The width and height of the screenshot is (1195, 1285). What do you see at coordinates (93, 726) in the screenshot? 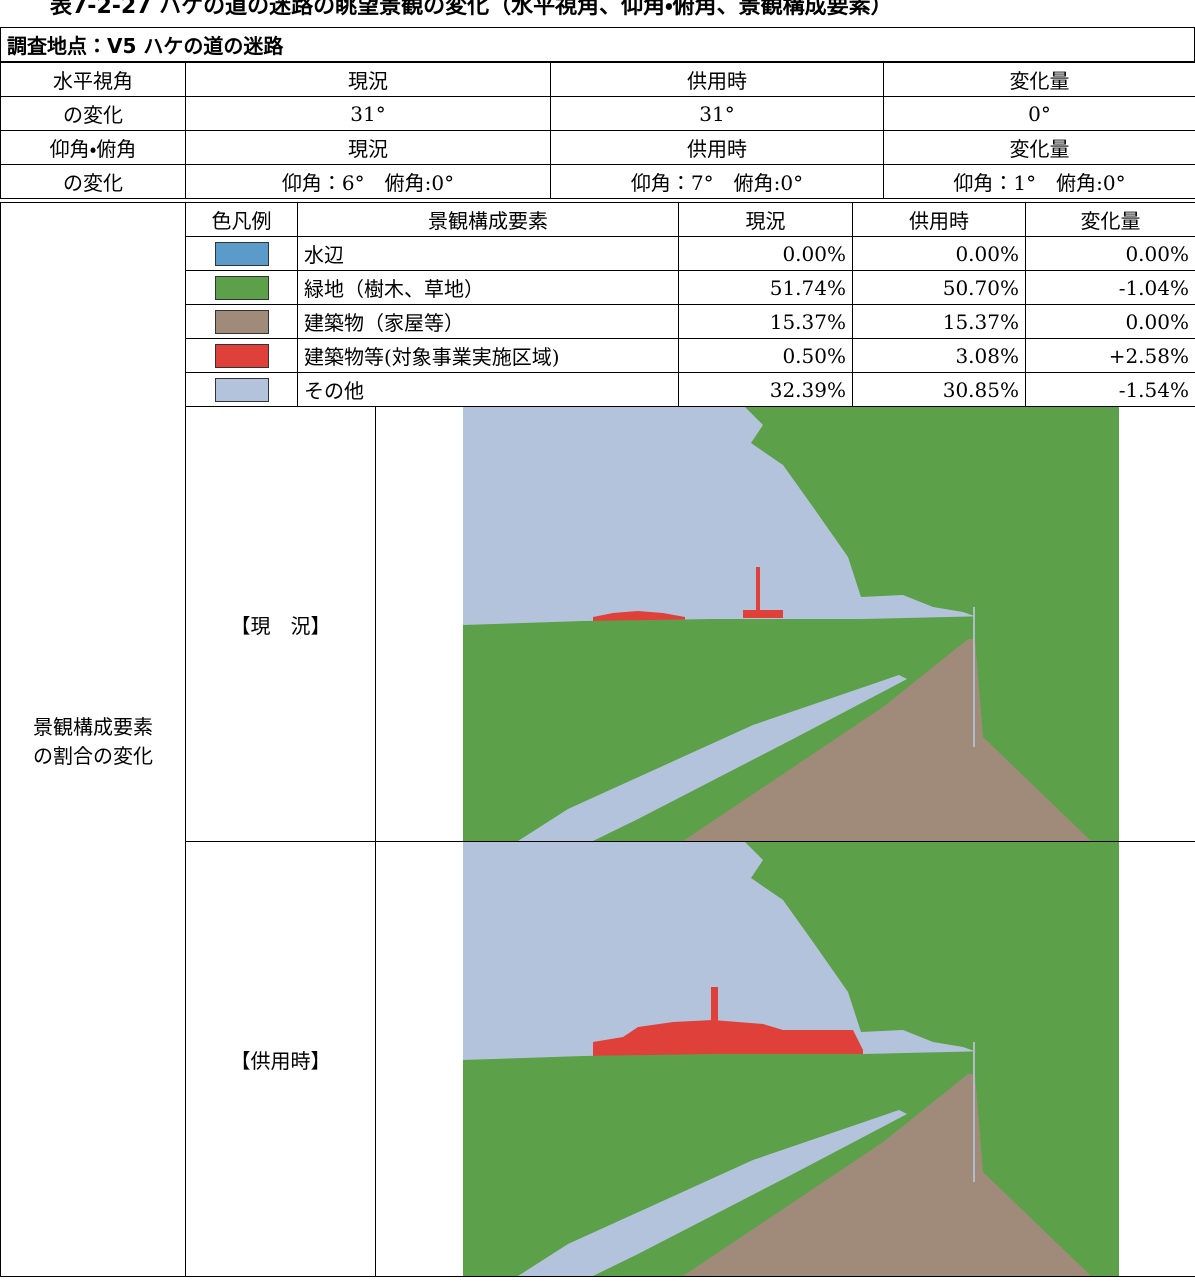
I see `label-line: 景観構成要素` at bounding box center [93, 726].